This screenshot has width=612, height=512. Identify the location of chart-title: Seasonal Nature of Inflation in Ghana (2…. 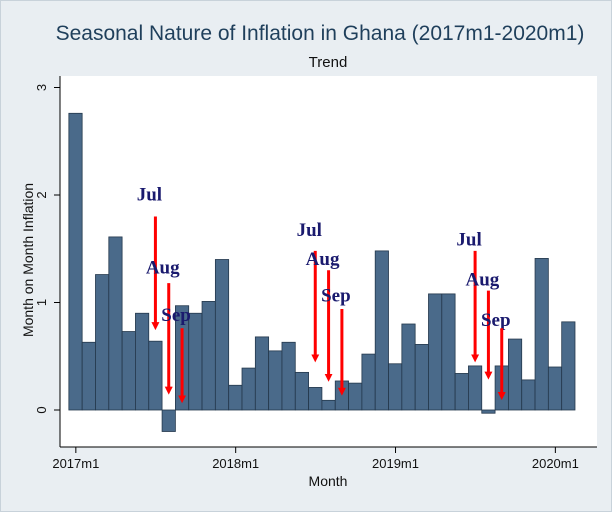
(320, 33).